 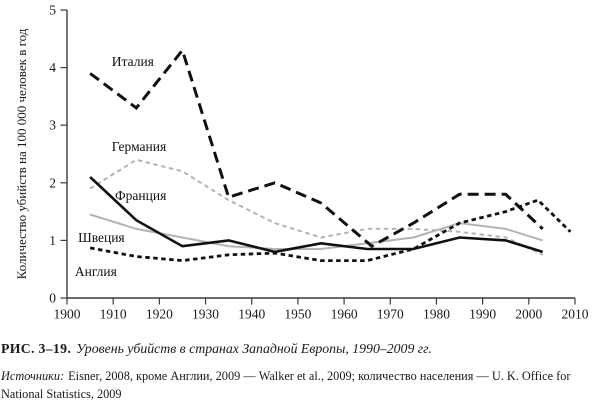 What do you see at coordinates (113, 314) in the screenshot?
I see `x-tick-label: 1910` at bounding box center [113, 314].